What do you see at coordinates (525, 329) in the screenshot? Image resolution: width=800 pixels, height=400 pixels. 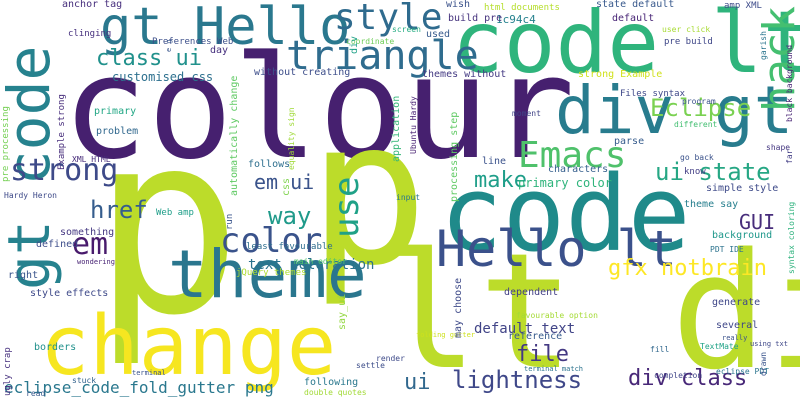 I see `word: default text` at bounding box center [525, 329].